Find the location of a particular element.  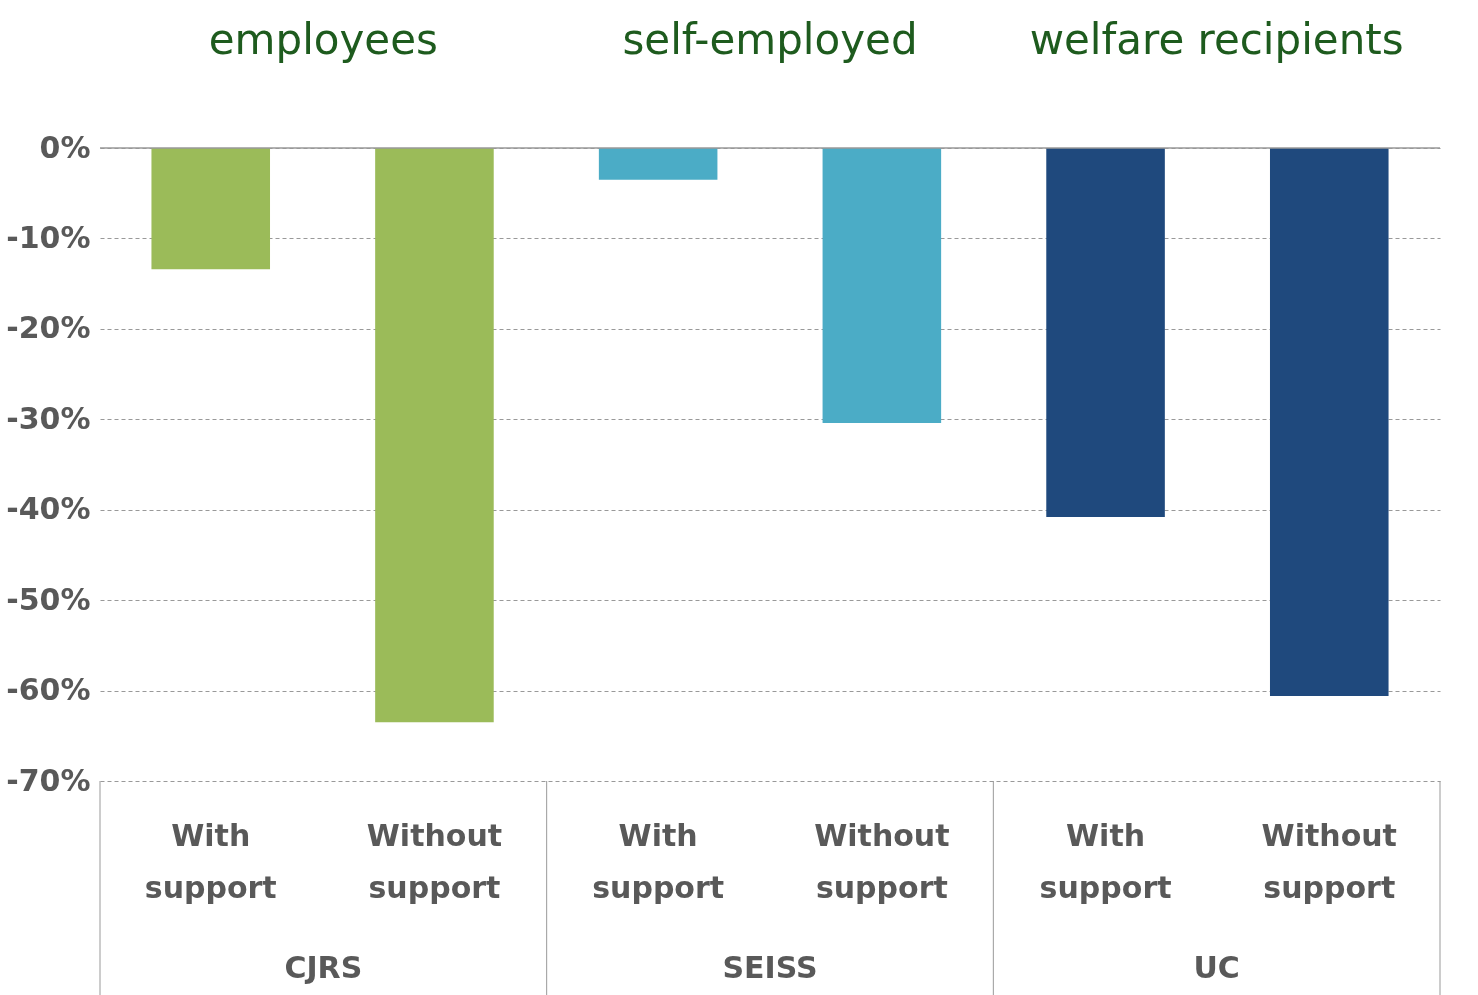

y-tick-label: -30% is located at coordinates (48, 418).